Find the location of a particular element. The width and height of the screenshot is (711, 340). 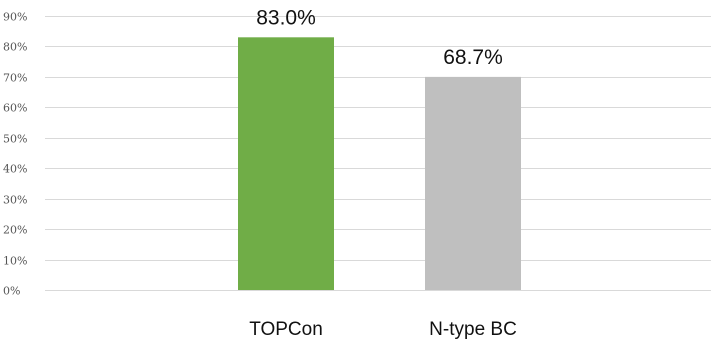

data-labels: 83.0% 68.7% is located at coordinates (379, 37).